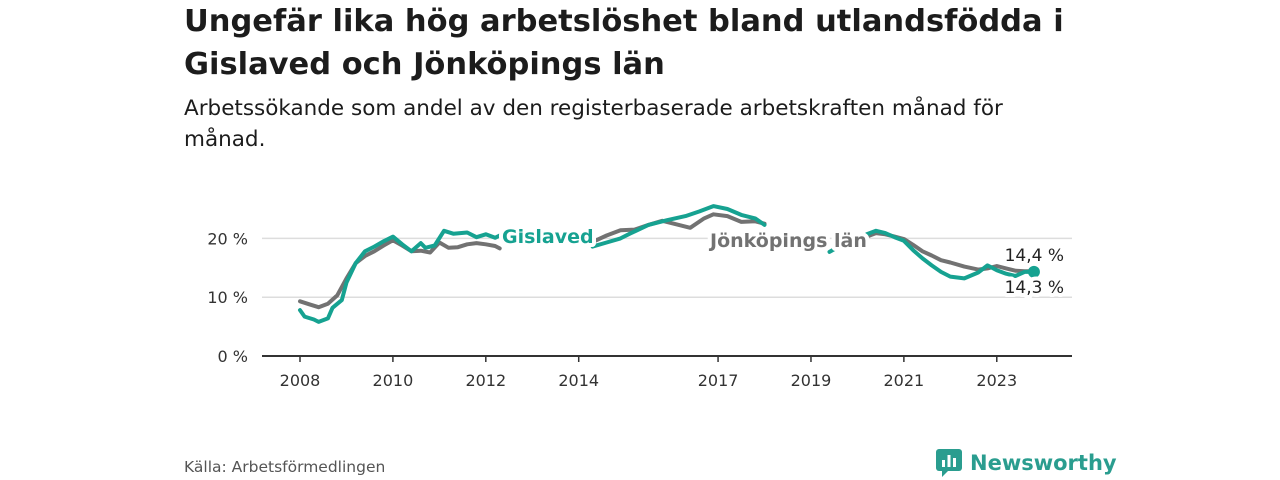 The image size is (1280, 480). I want to click on series-label-jonkoping: Jönköpings län, so click(787, 241).